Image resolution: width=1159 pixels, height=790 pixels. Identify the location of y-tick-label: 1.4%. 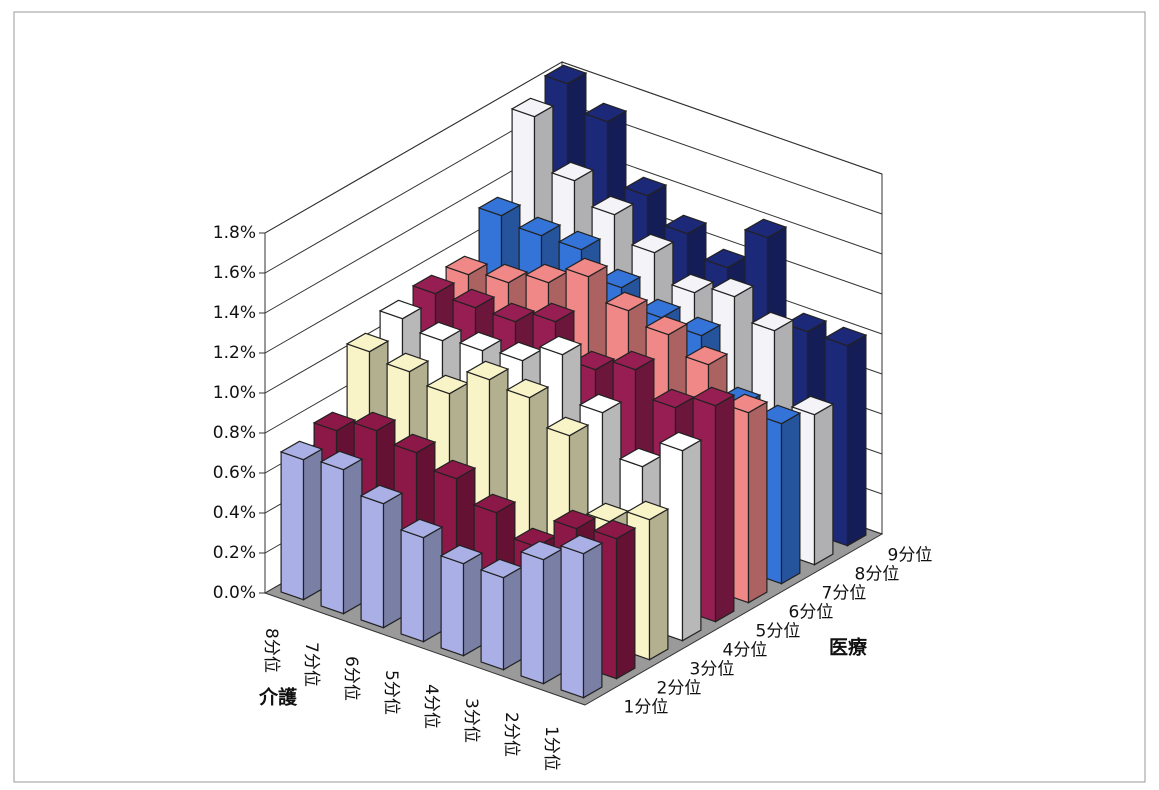
(234, 313).